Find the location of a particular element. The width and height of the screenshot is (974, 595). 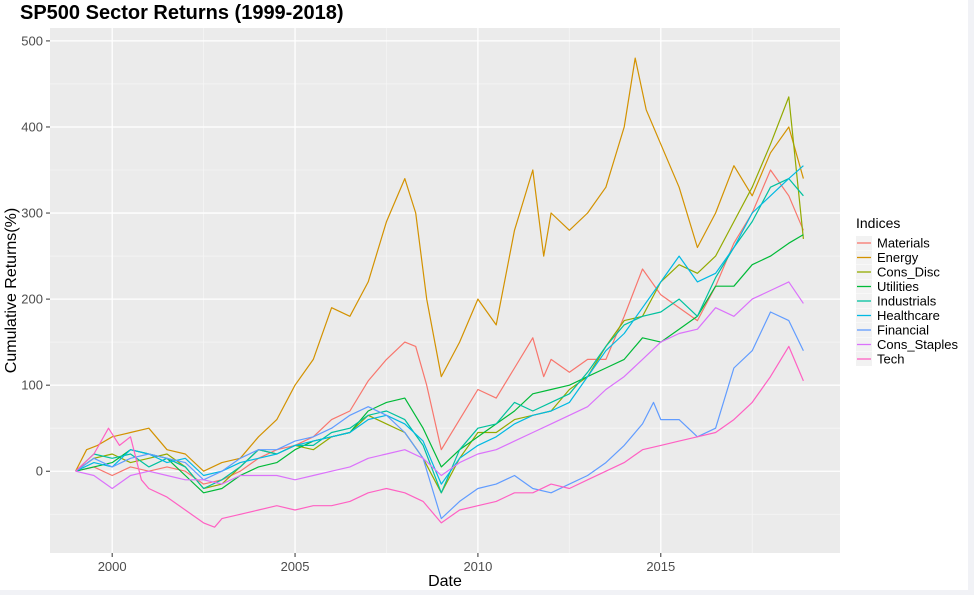

y-tick-label: 300 is located at coordinates (32, 213).